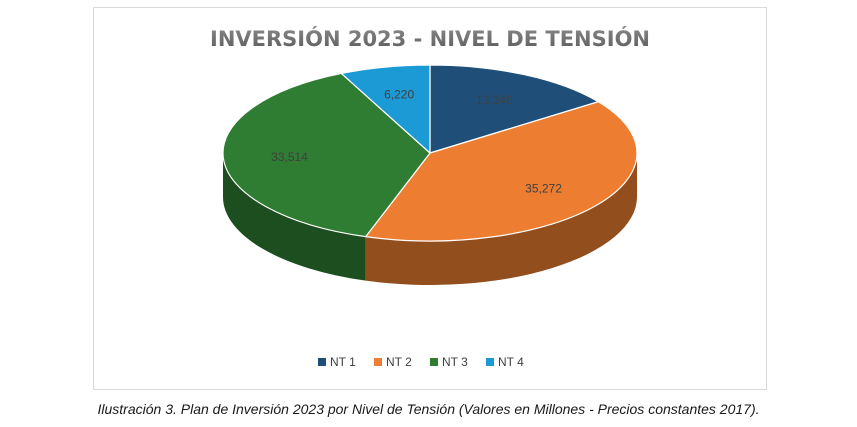 This screenshot has width=857, height=427. What do you see at coordinates (511, 362) in the screenshot?
I see `legend-label-nt-4: NT 4` at bounding box center [511, 362].